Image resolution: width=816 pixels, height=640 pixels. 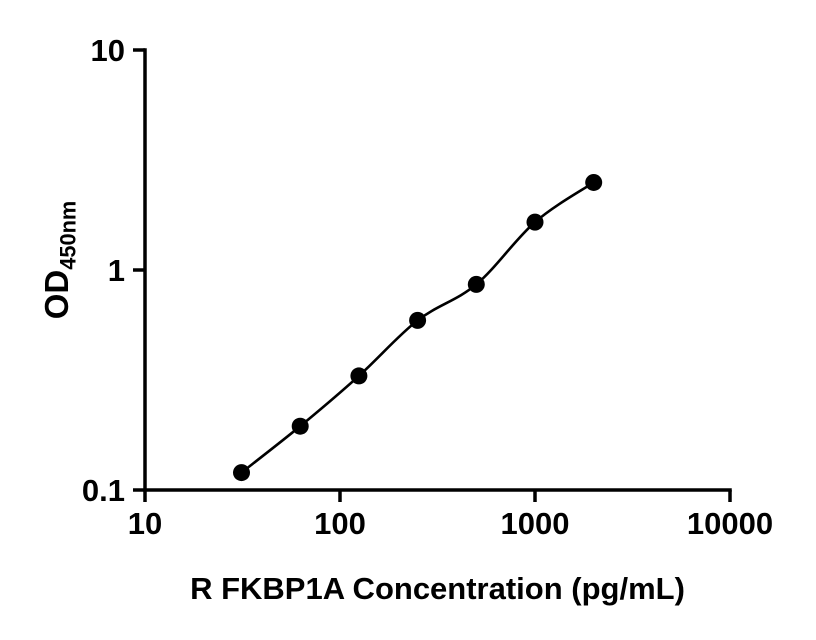 I want to click on y-axis-title: OD450nm, so click(x=58, y=260).